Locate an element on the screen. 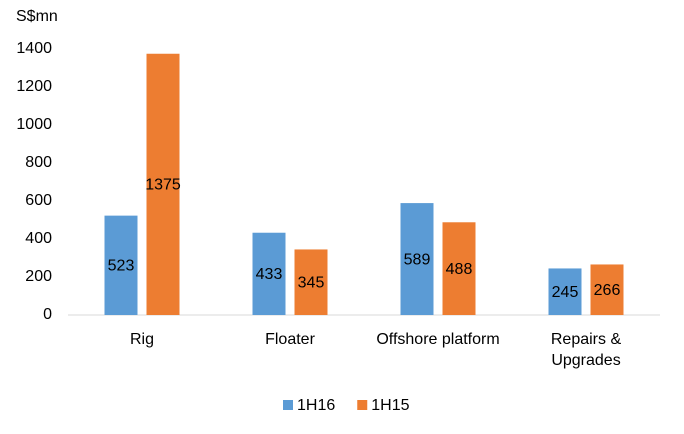 This screenshot has height=434, width=684. data-label: 589 is located at coordinates (417, 259).